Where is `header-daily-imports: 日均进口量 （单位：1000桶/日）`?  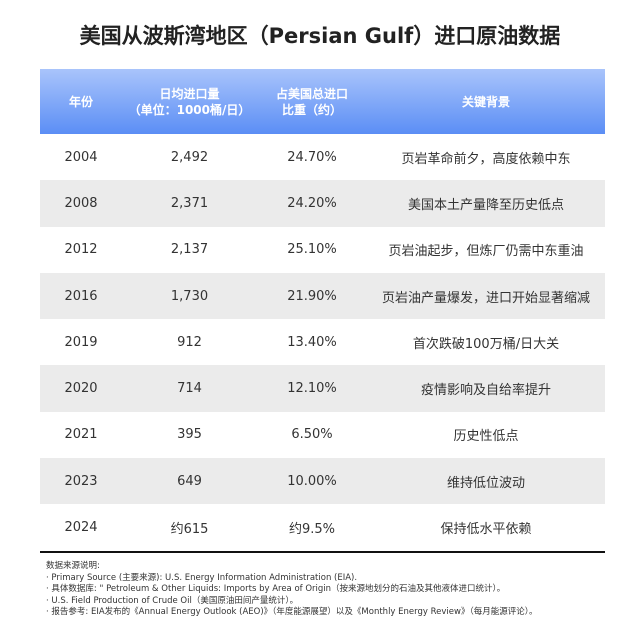 header-daily-imports: 日均进口量 （单位：1000桶/日） is located at coordinates (189, 101).